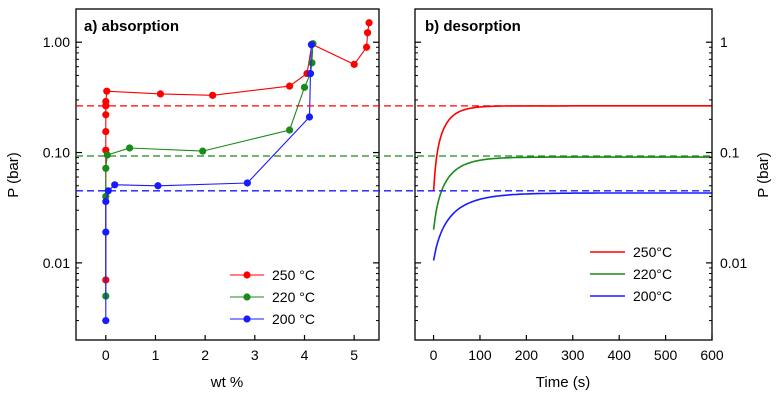  I want to click on desorption-x-tick-label: 300, so click(573, 355).